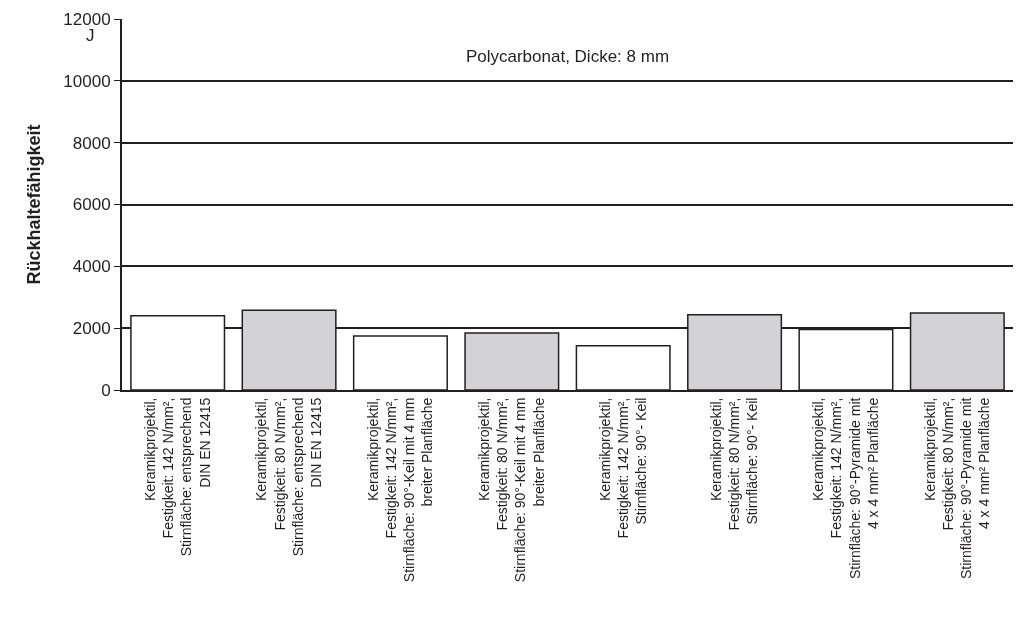  What do you see at coordinates (288, 477) in the screenshot?
I see `x-tick-label: Keramikprojektil, Festigkeit: 80 N/mm², Stirnfläche: entsprechend DIN EN 12415` at bounding box center [288, 477].